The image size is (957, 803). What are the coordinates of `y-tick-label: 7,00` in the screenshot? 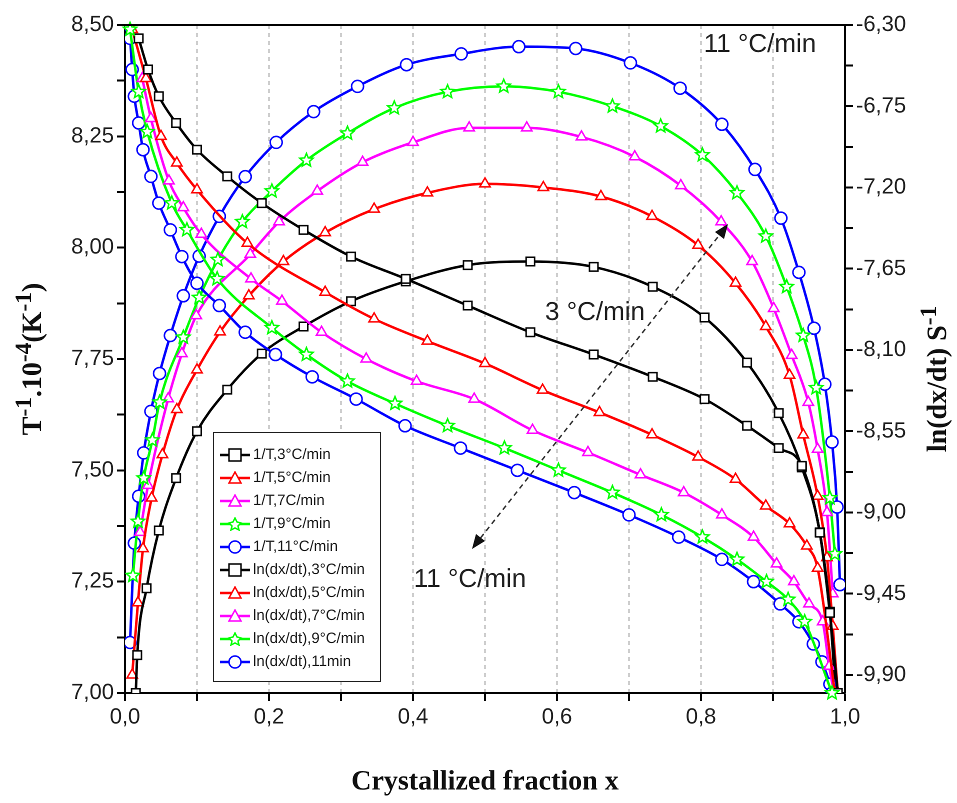 It's located at (92, 691).